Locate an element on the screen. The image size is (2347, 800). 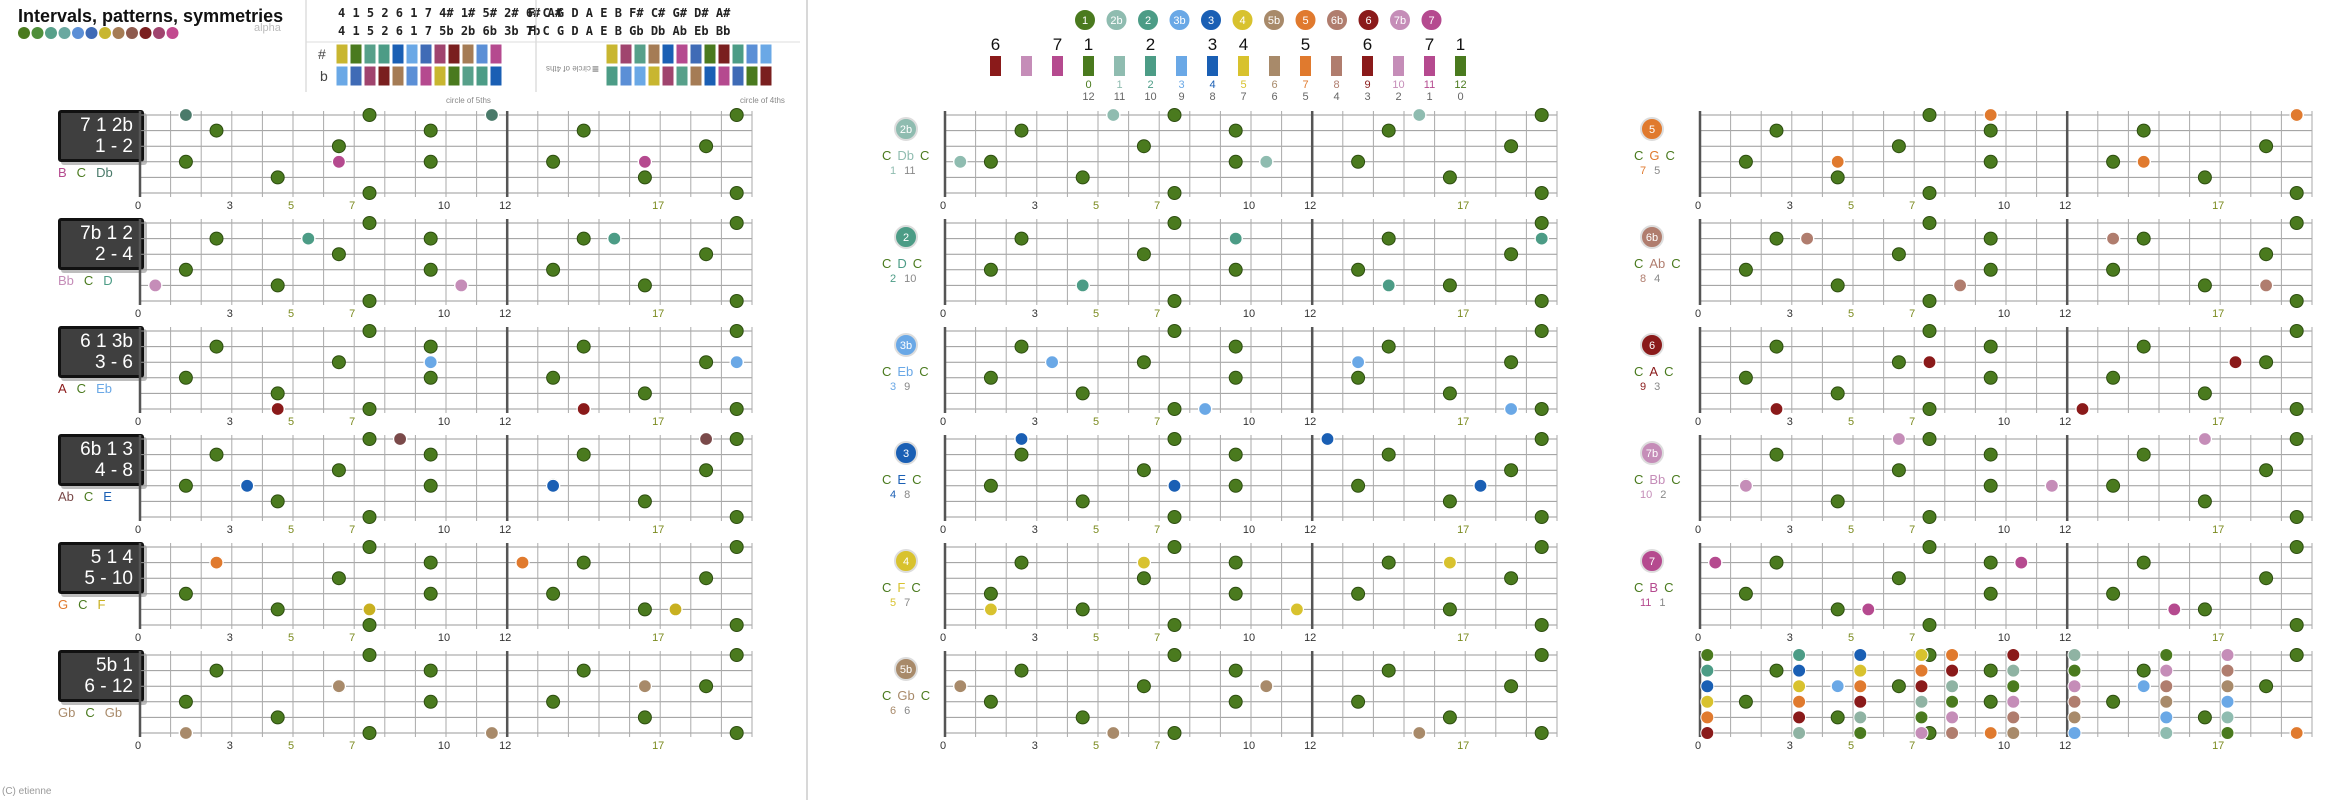
semitone-count: 8 is located at coordinates (1643, 279).